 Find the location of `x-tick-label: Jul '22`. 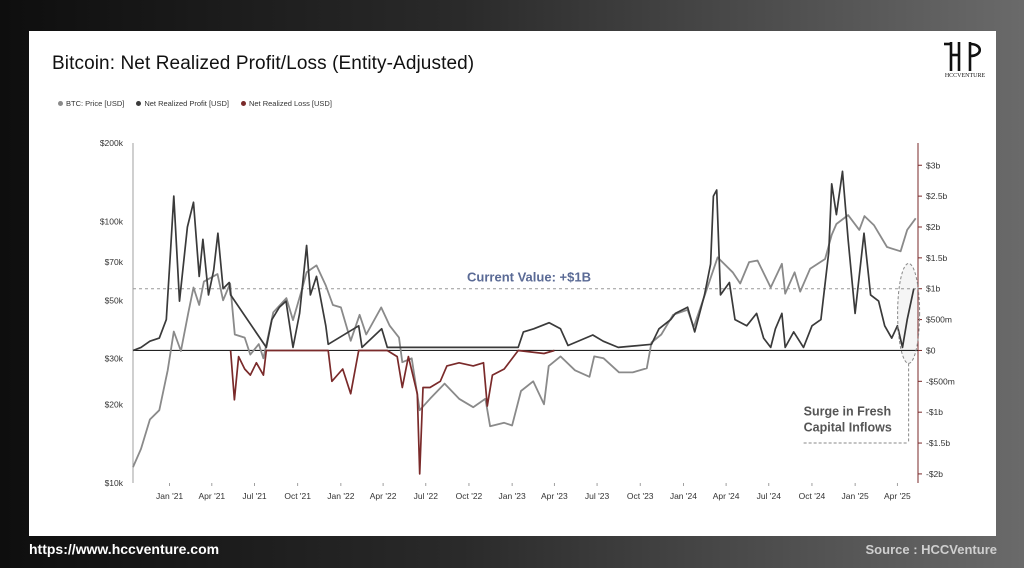

x-tick-label: Jul '22 is located at coordinates (426, 496).